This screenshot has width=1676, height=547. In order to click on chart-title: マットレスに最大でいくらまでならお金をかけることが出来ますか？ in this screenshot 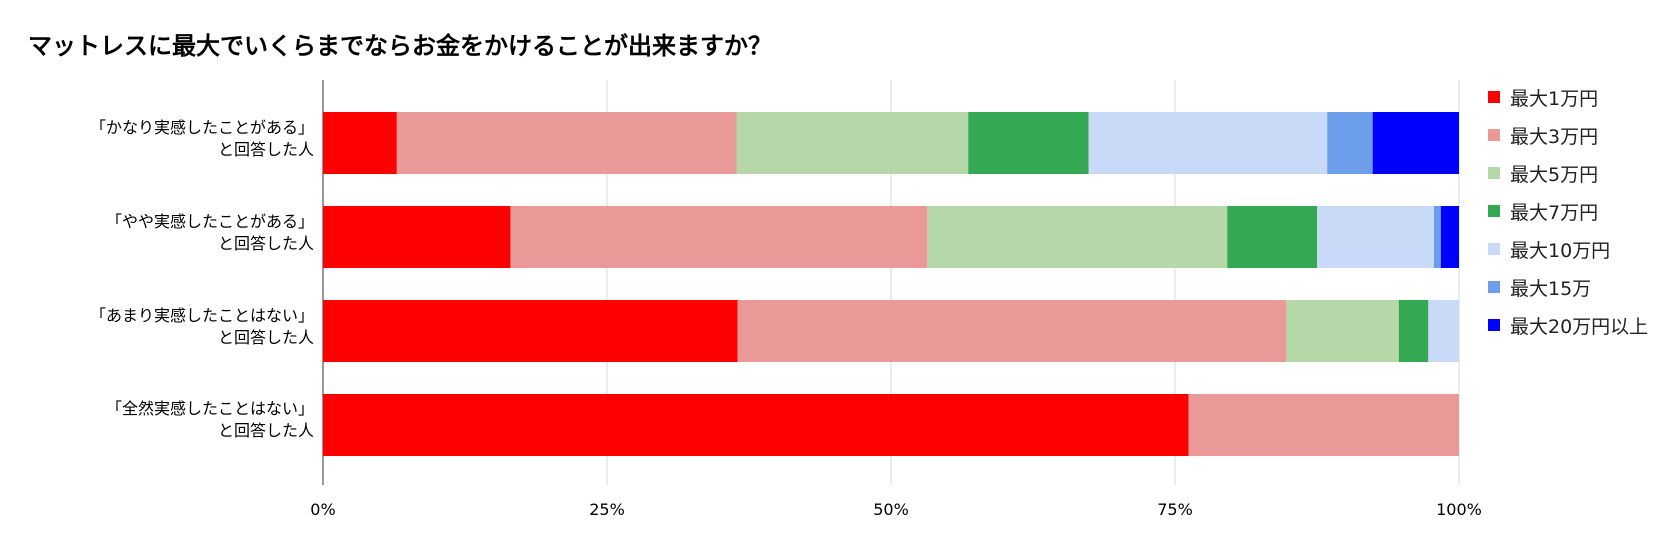, I will do `click(400, 46)`.